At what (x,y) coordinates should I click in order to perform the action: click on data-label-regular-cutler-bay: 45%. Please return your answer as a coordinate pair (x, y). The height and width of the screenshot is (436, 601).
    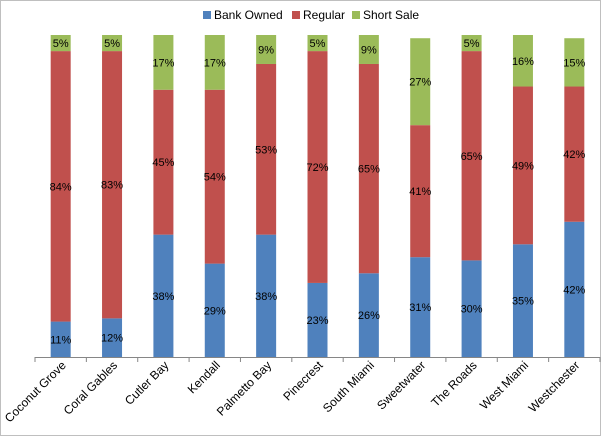
    Looking at the image, I should click on (163, 163).